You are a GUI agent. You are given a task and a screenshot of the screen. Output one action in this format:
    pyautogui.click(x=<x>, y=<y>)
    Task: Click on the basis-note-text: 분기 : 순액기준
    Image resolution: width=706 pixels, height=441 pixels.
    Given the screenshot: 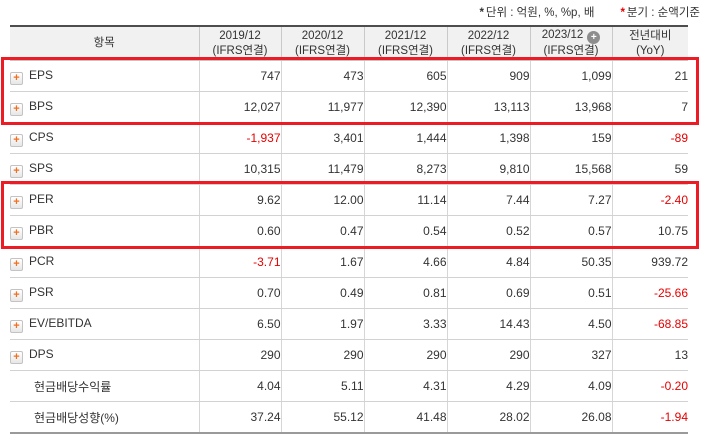 What is the action you would take?
    pyautogui.click(x=663, y=13)
    